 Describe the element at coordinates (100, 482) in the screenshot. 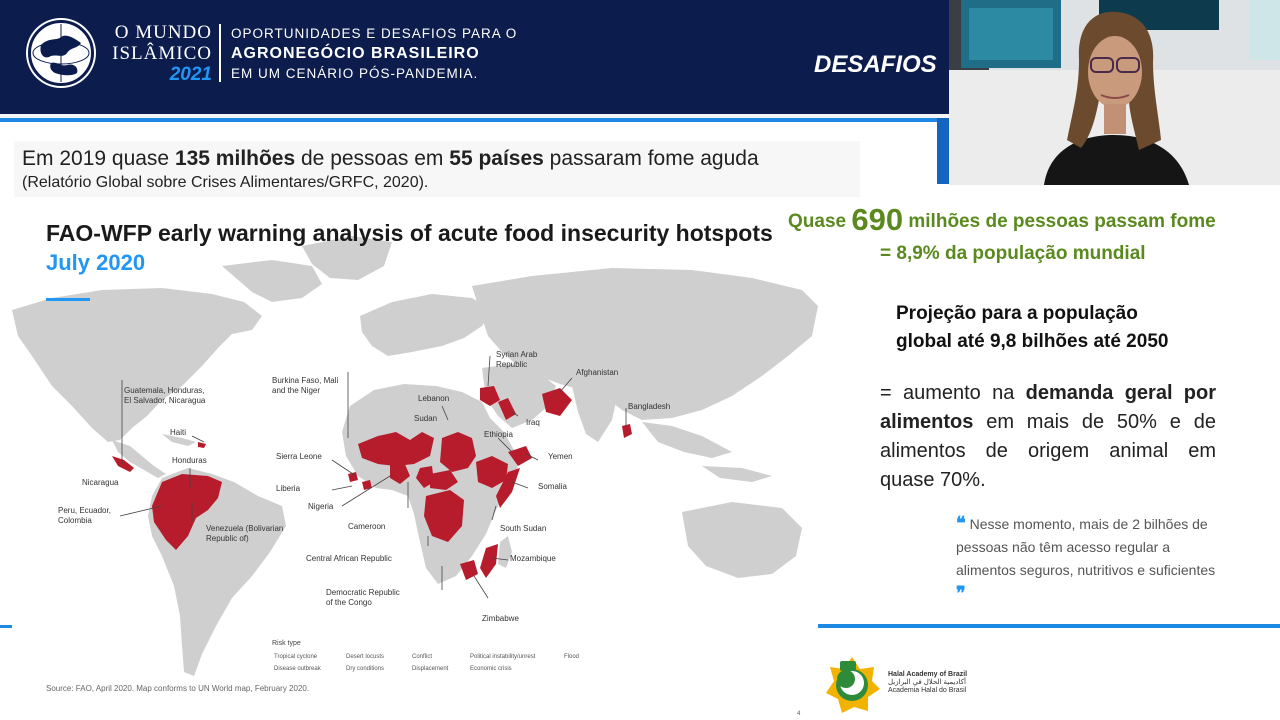

I see `label-nicaragua: Nicaragua` at that location.